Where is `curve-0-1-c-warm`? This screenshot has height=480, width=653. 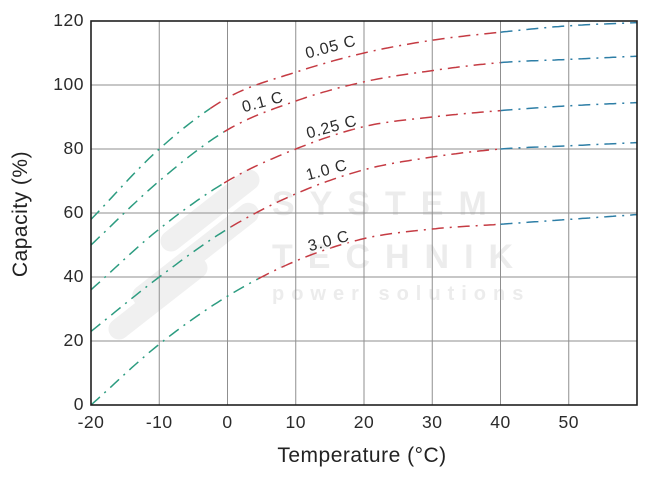
curve-0-1-c-warm is located at coordinates (569, 59).